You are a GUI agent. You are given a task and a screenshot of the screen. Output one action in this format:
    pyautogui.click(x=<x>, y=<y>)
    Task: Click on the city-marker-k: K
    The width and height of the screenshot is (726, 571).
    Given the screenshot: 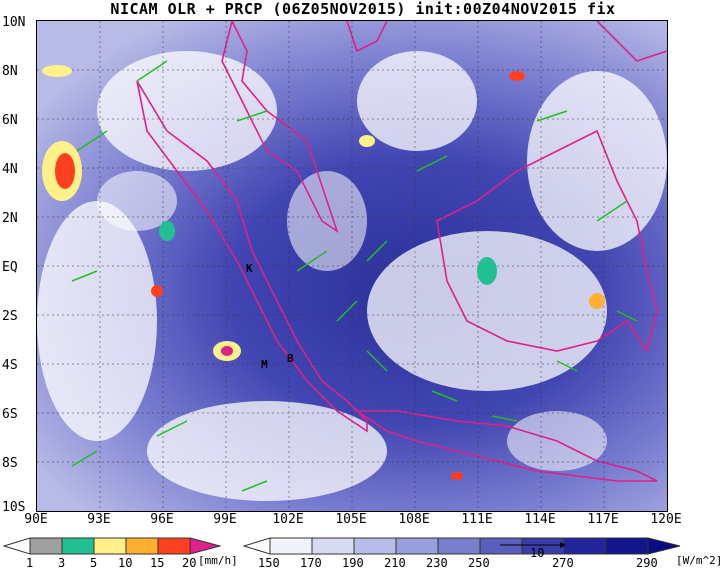 What is the action you would take?
    pyautogui.click(x=249, y=268)
    